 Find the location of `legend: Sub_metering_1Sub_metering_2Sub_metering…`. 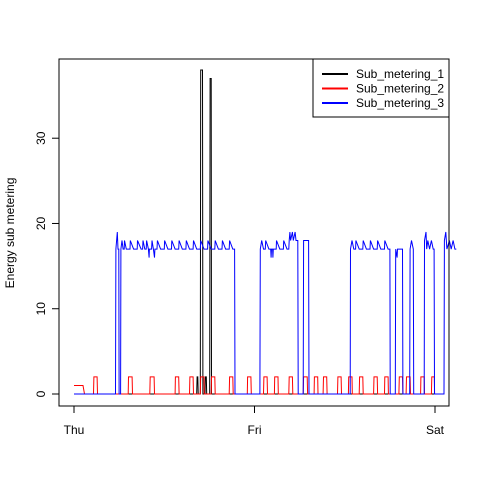

legend: Sub_metering_1Sub_metering_2Sub_metering… is located at coordinates (381, 88).